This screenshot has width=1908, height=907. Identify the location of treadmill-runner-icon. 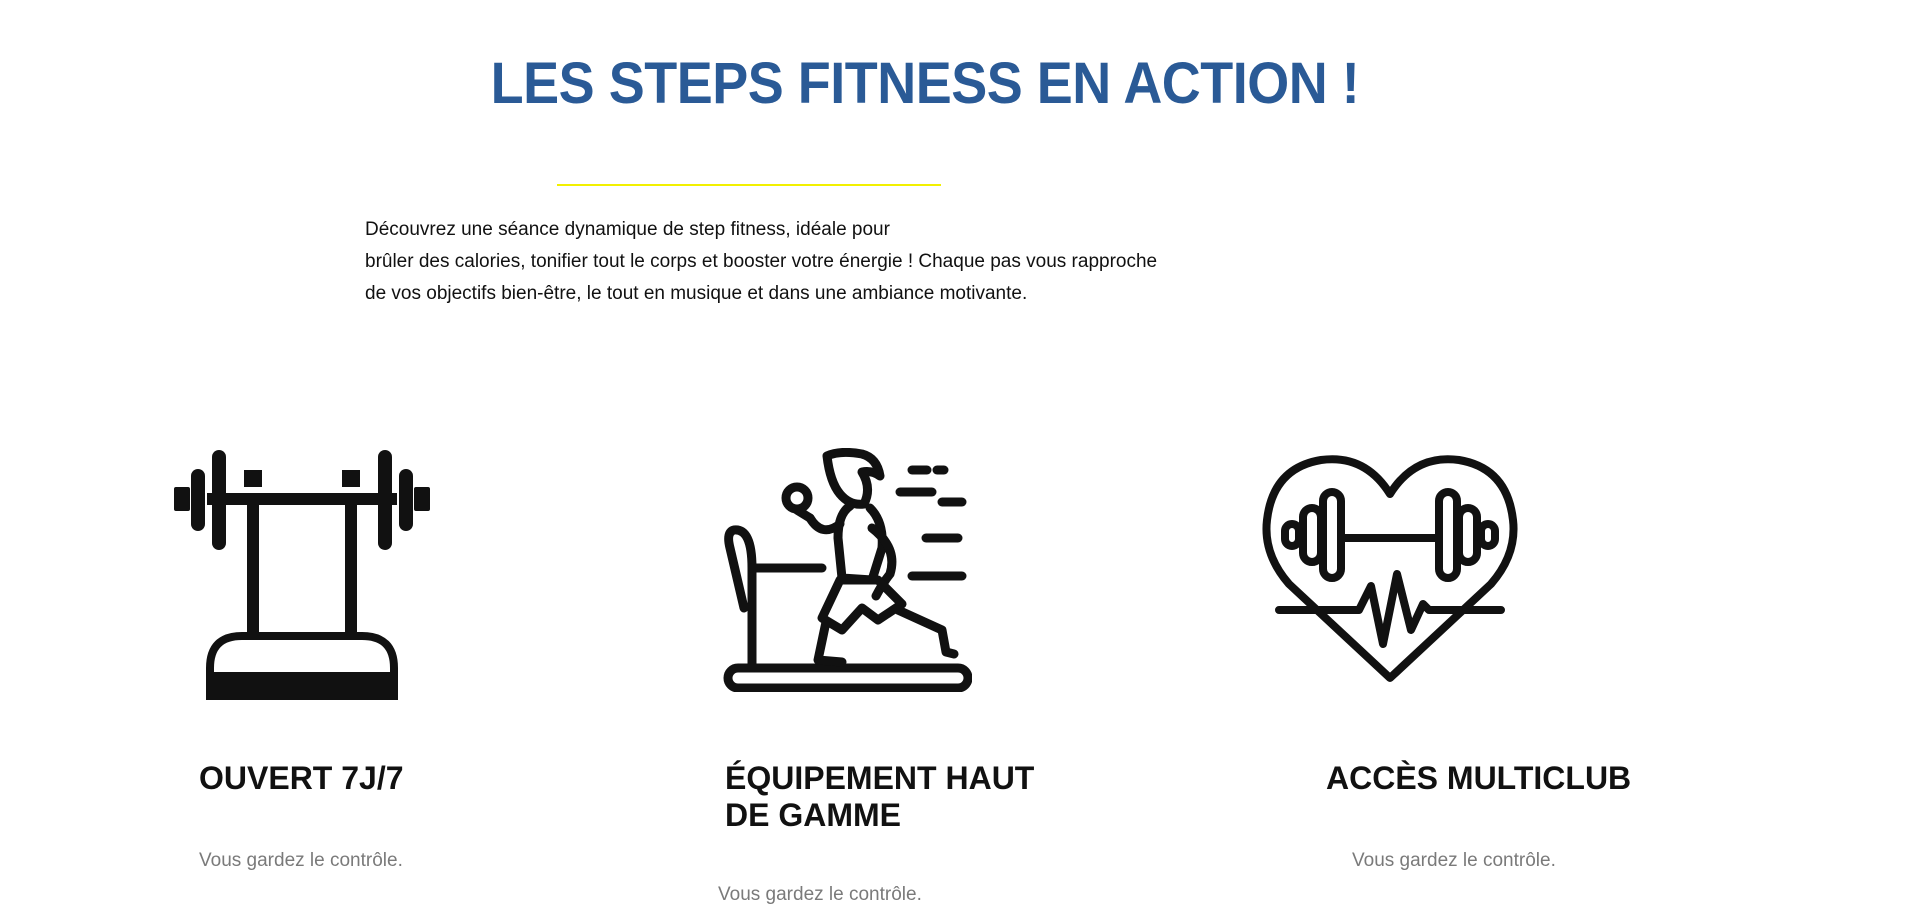
(847, 570).